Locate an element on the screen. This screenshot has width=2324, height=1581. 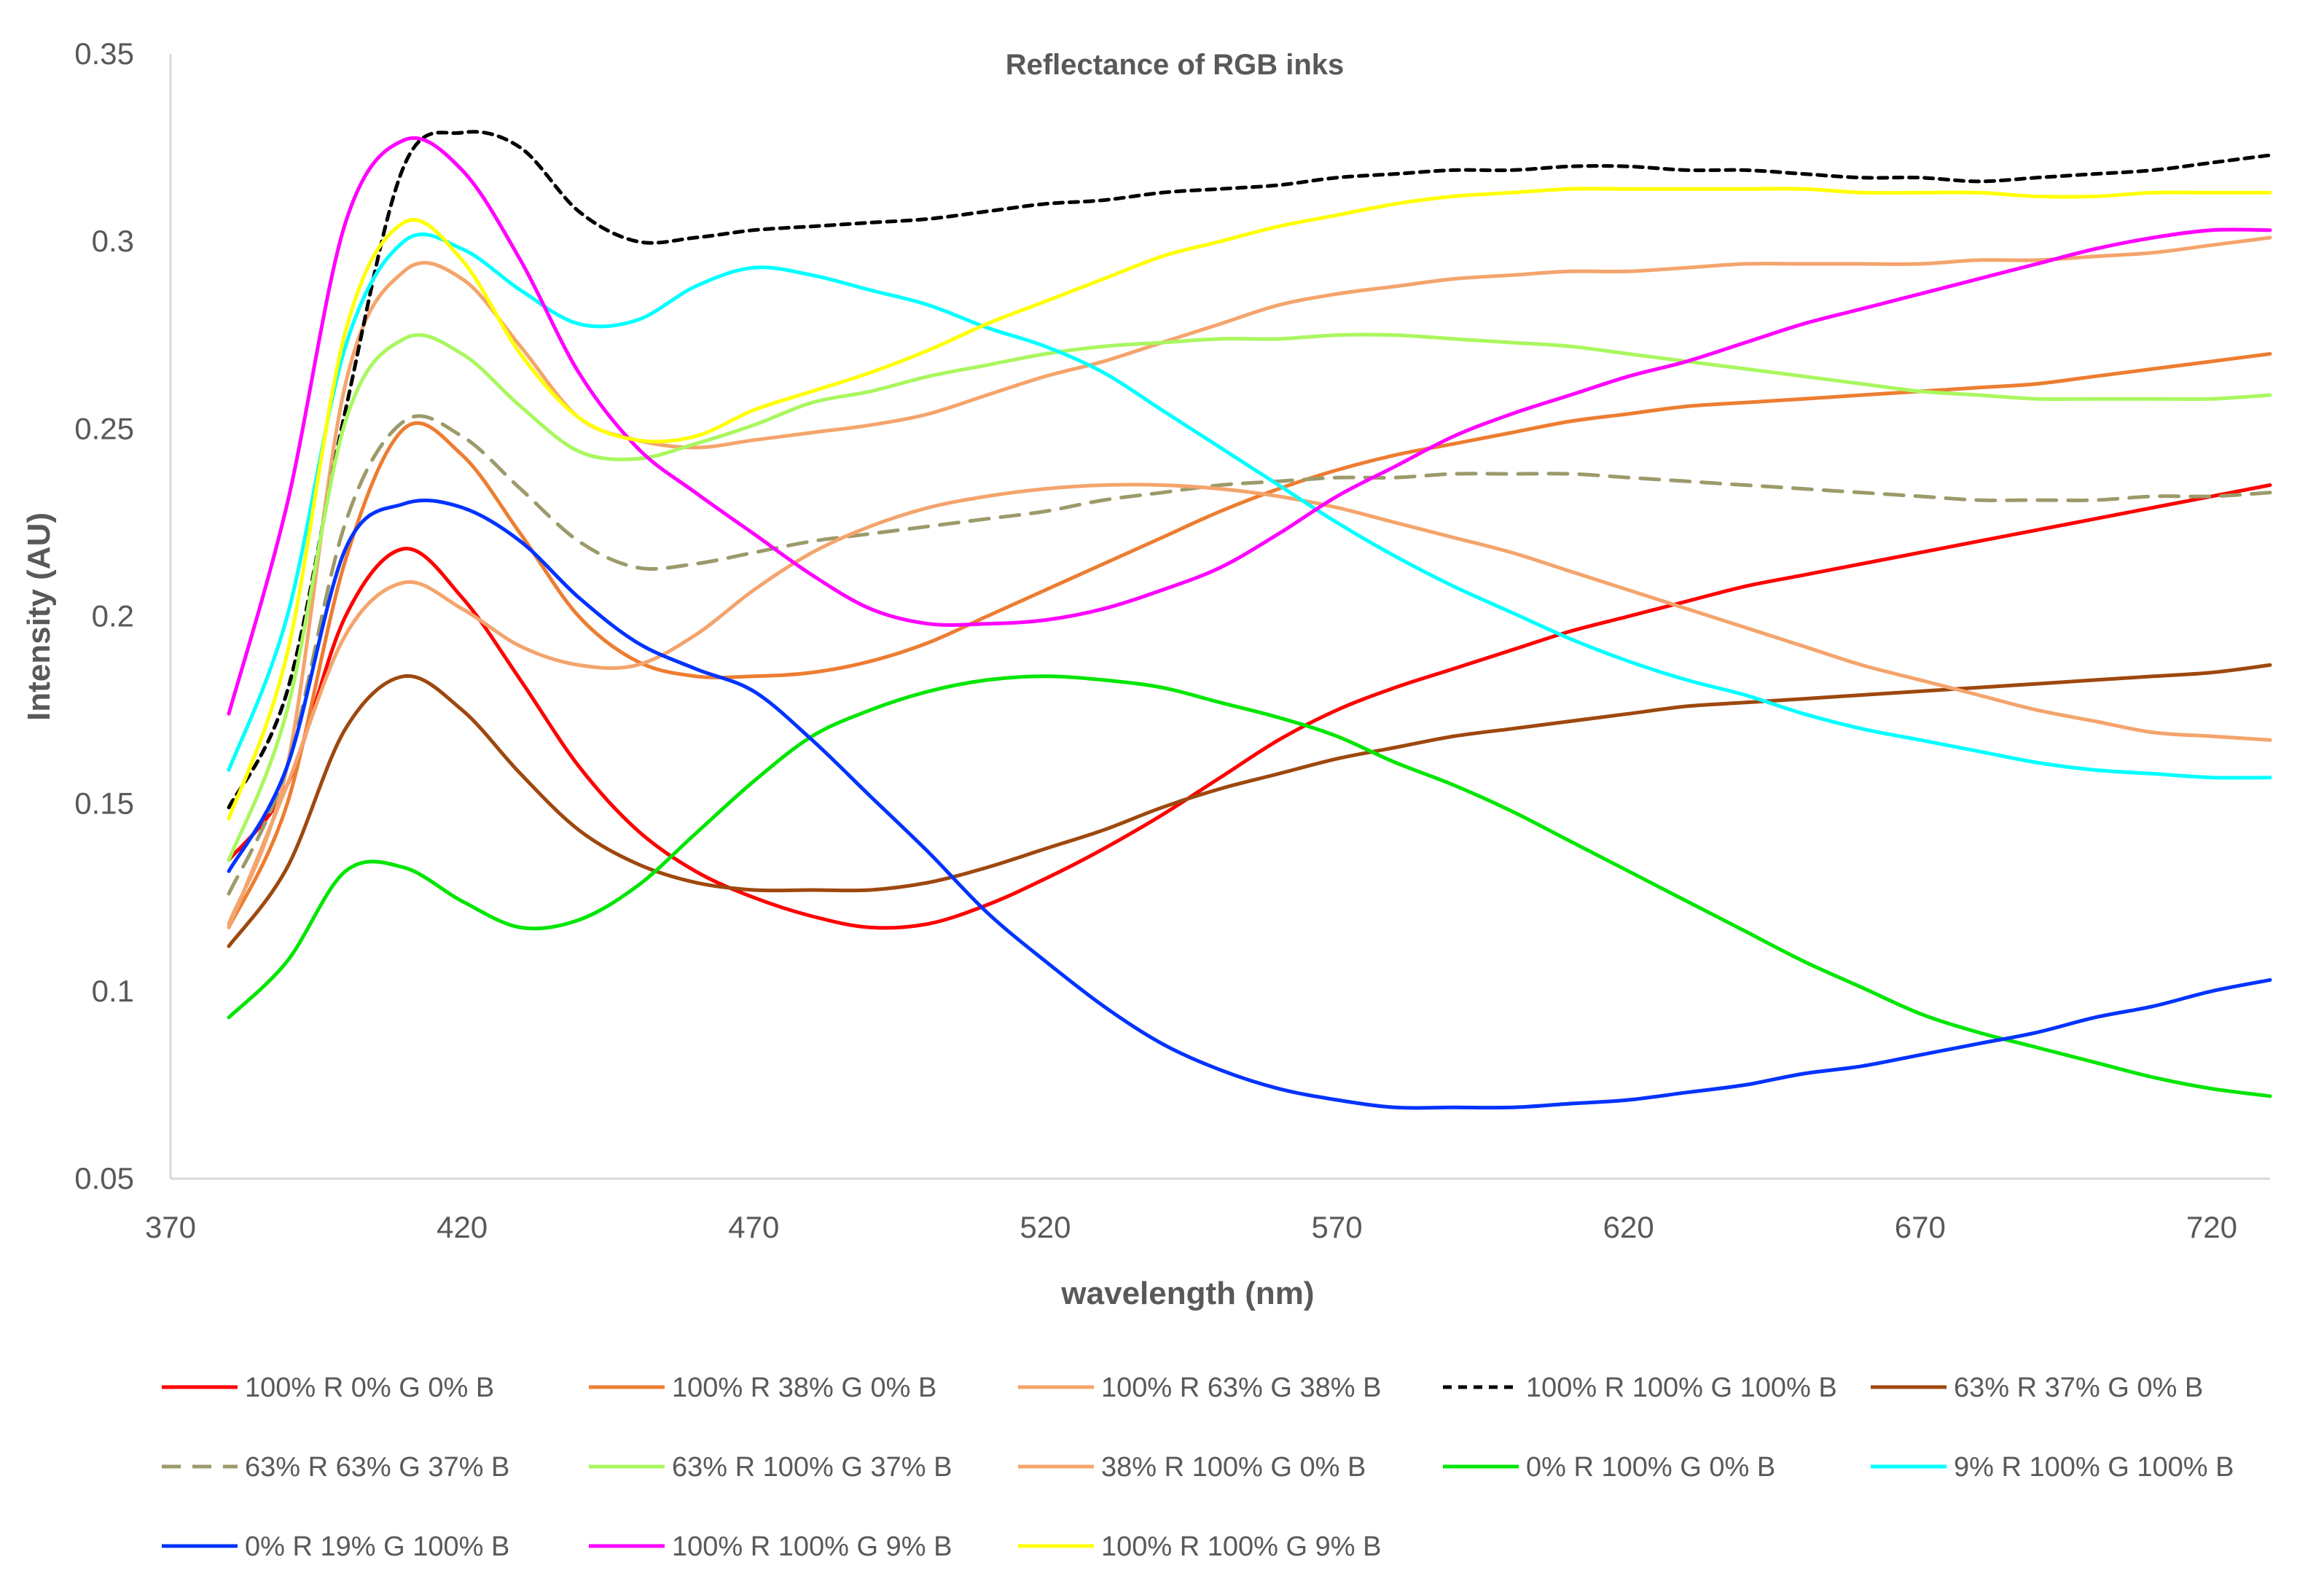
legend-label: 0% R 100% G 0% B is located at coordinates (1650, 1467).